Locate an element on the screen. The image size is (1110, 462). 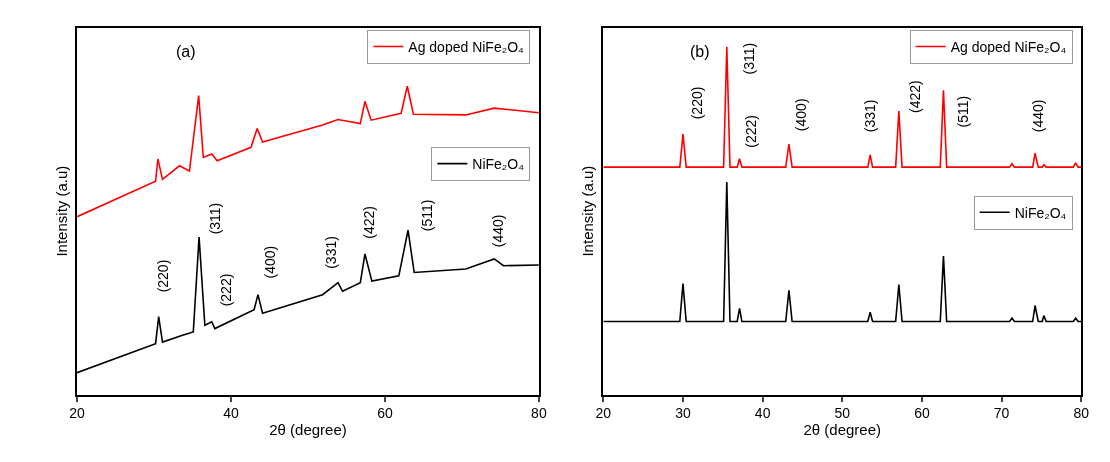
x-tick-label: 50 is located at coordinates (842, 413).